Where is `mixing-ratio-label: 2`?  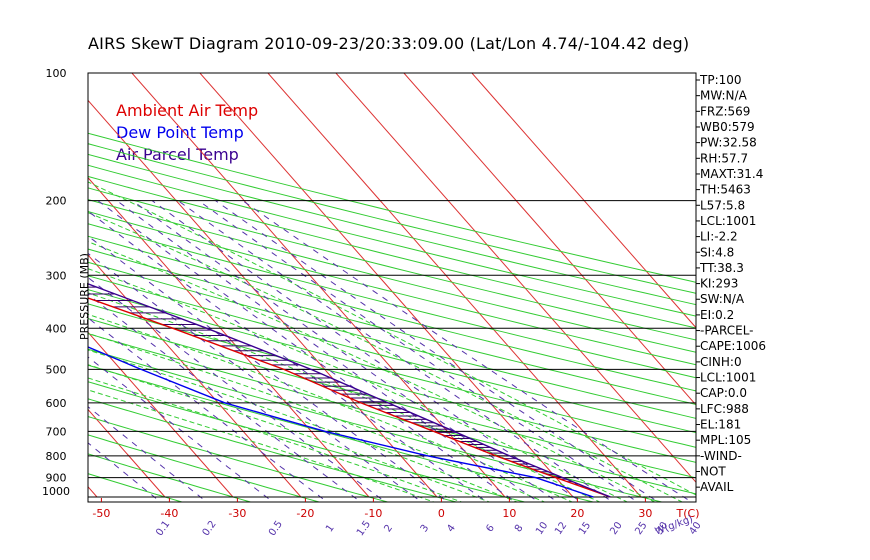 mixing-ratio-label: 2 is located at coordinates (388, 529).